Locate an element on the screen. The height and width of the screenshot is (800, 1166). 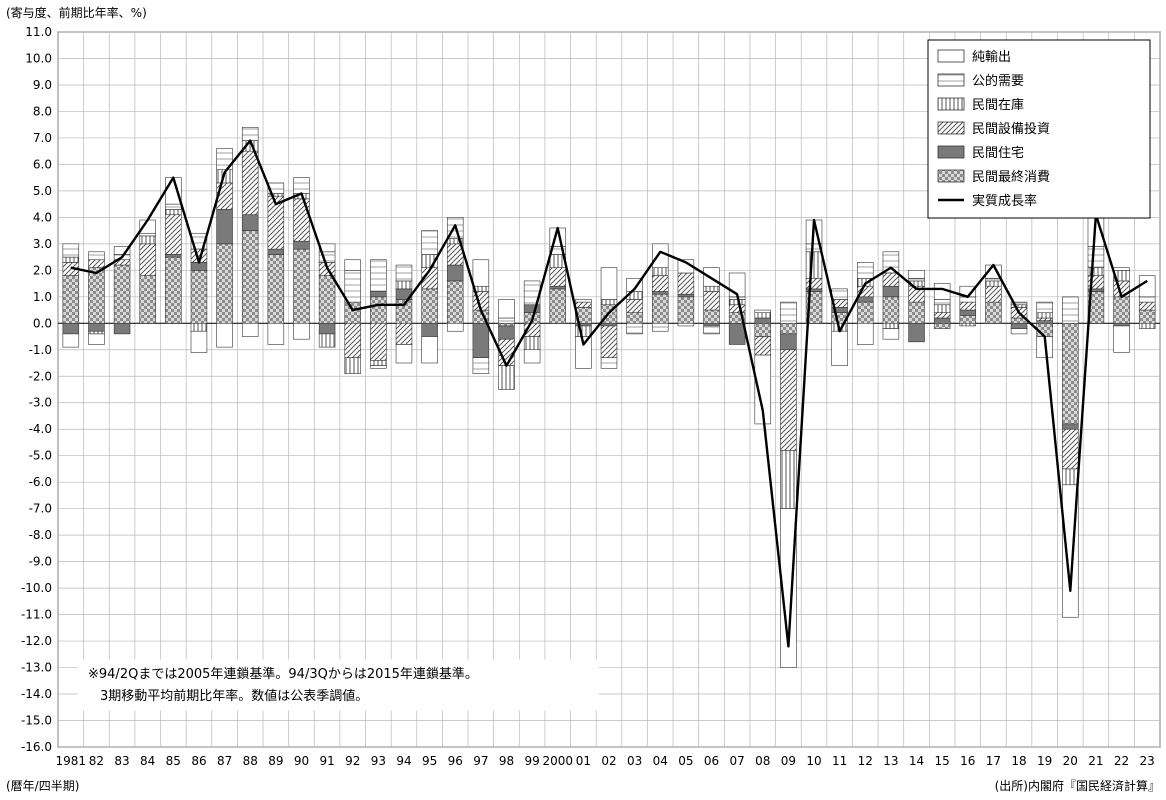
y-tick-label: 7.0 is located at coordinates (42, 138).